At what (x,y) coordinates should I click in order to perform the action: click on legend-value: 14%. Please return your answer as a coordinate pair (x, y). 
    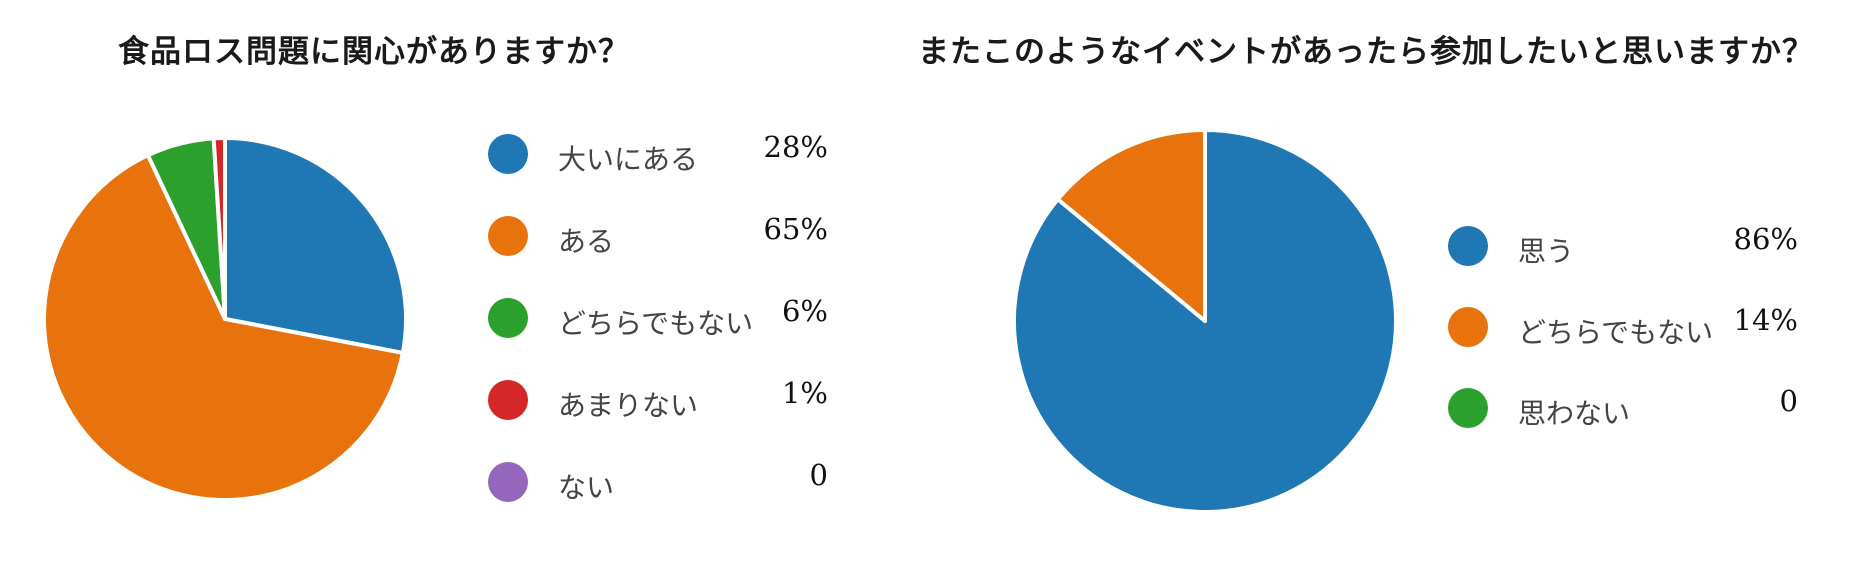
    Looking at the image, I should click on (1765, 320).